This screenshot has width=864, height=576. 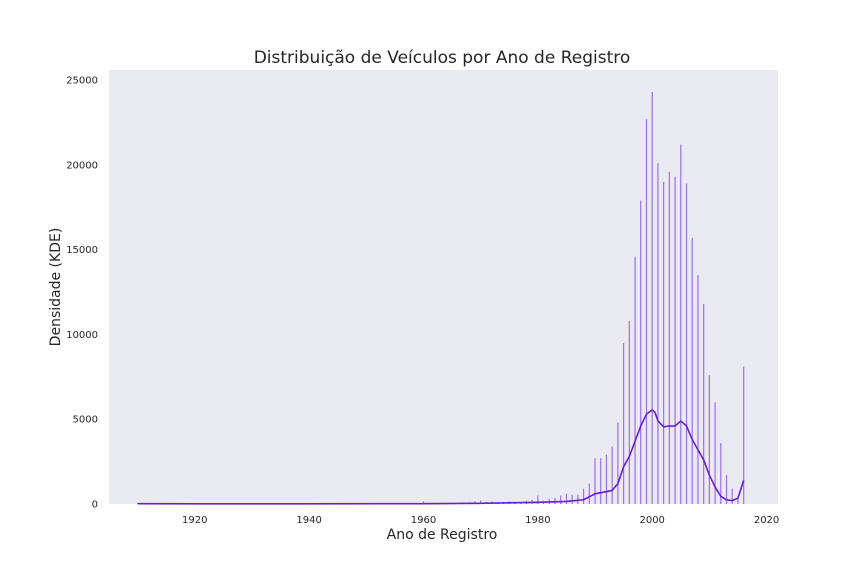 What do you see at coordinates (308, 520) in the screenshot?
I see `x-tick-label: 1940` at bounding box center [308, 520].